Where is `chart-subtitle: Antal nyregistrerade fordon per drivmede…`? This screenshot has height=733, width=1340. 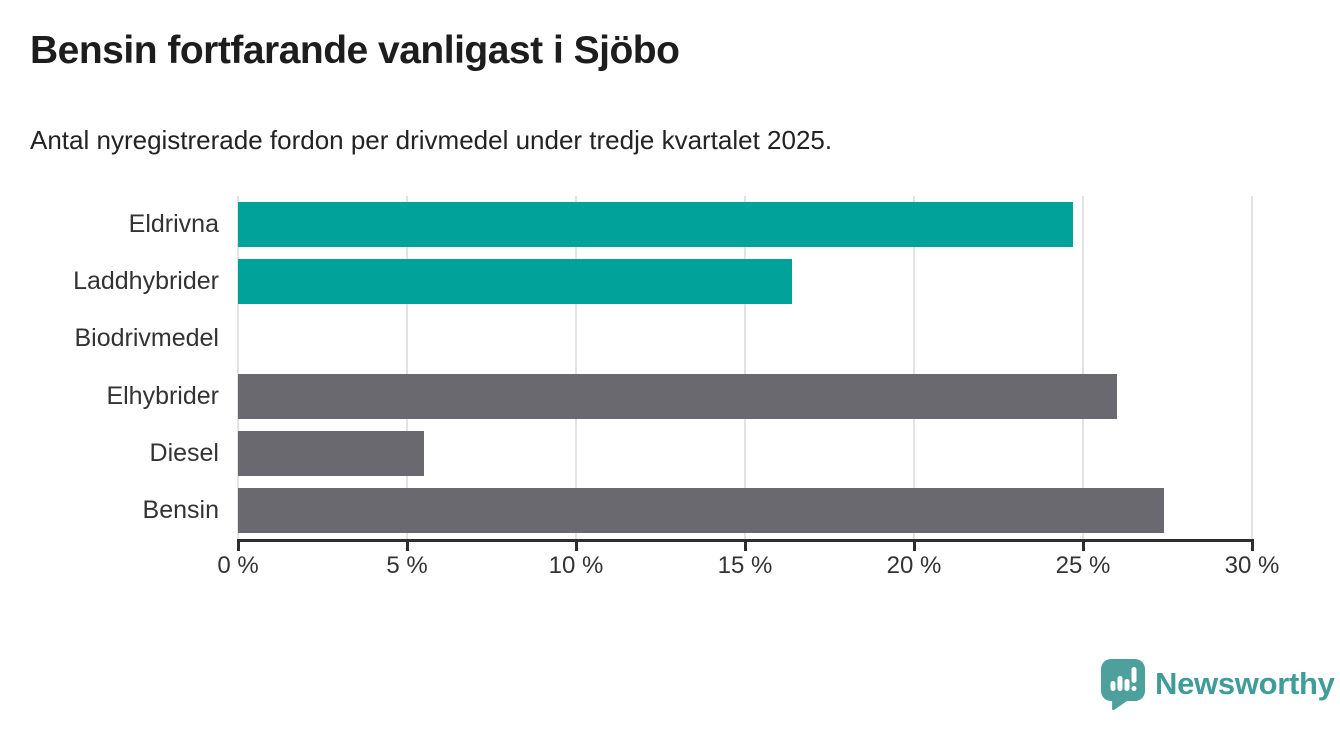
chart-subtitle: Antal nyregistrerade fordon per drivmede… is located at coordinates (431, 140).